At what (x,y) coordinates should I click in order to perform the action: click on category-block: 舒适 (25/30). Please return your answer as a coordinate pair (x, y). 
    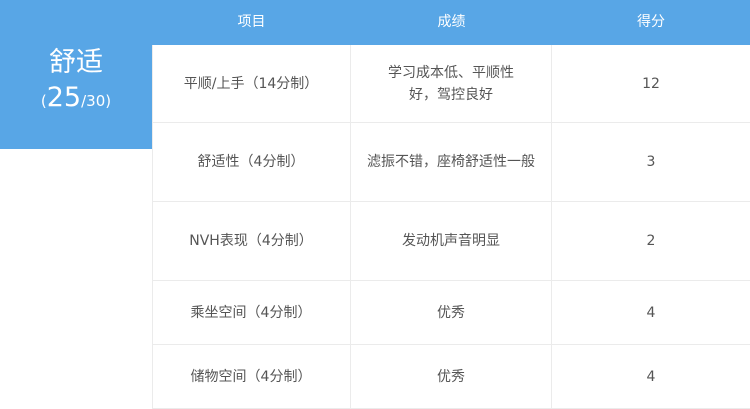
    Looking at the image, I should click on (76, 74).